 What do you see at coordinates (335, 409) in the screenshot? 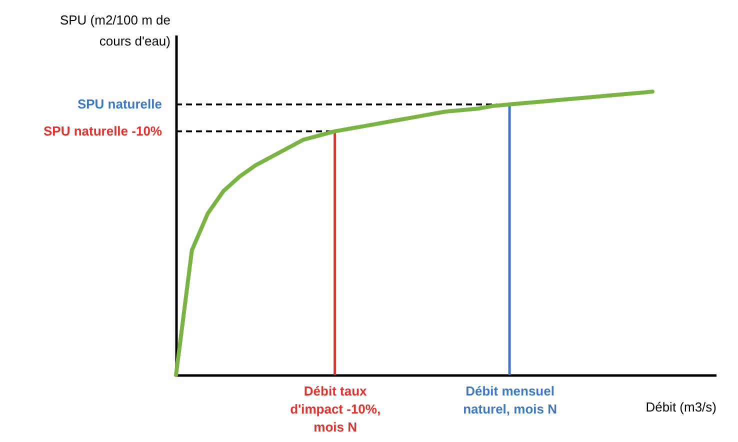
I see `x-tick-label: Débit taux d'impact -10%, mois N` at bounding box center [335, 409].